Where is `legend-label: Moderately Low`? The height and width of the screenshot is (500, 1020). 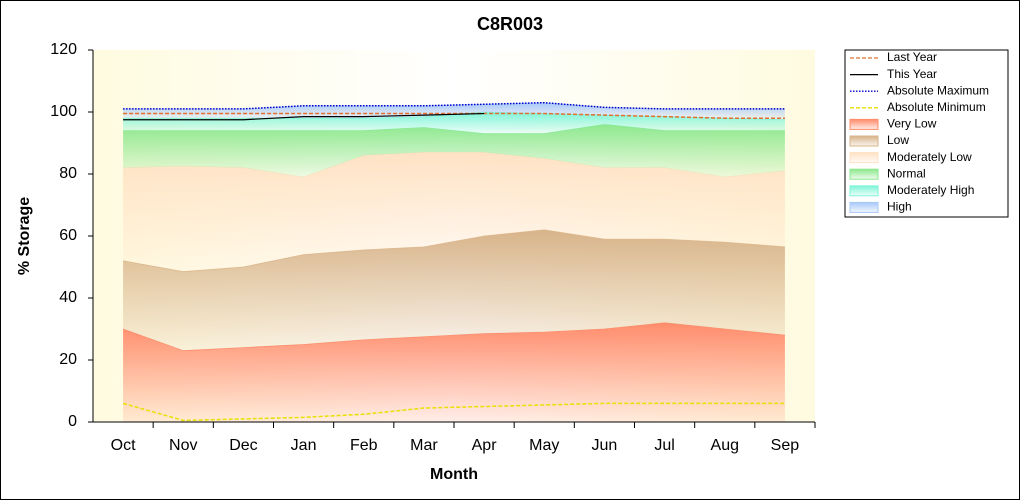
legend-label: Moderately Low is located at coordinates (929, 157).